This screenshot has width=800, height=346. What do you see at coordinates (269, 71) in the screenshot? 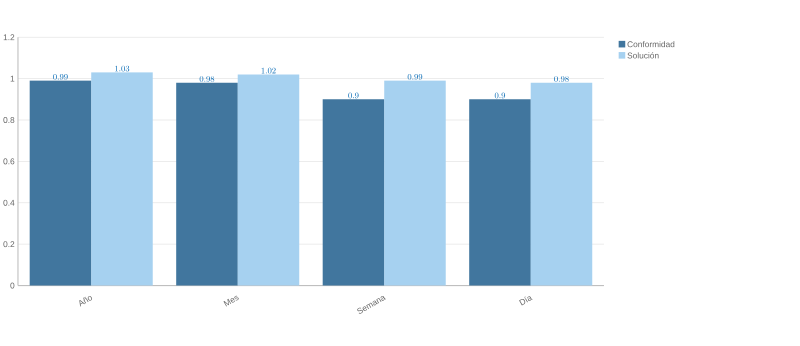
I see `data-label: 1 .02` at bounding box center [269, 71].